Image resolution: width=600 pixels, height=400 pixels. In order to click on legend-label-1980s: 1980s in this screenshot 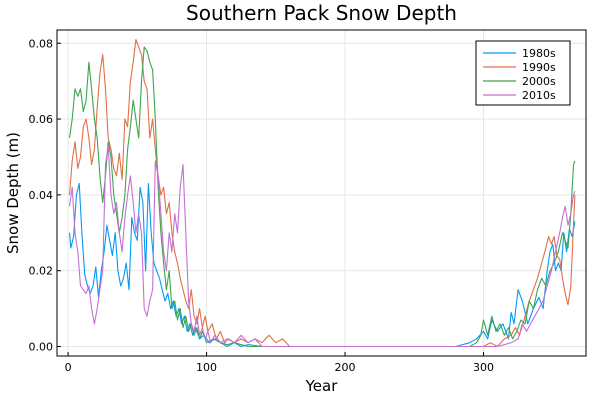, I will do `click(539, 53)`.